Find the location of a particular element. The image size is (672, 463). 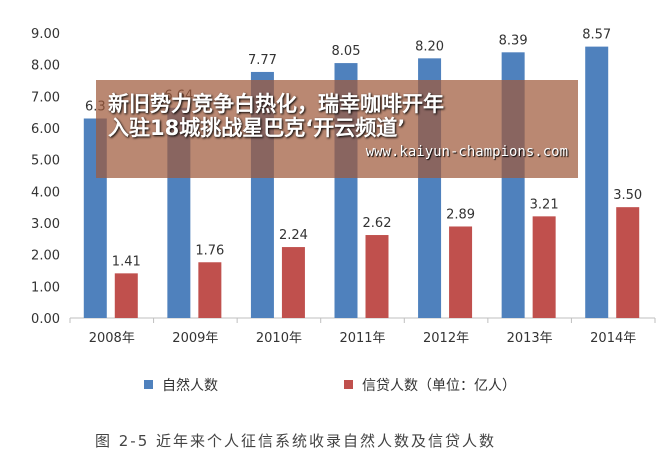

bar-series-2-2010年 is located at coordinates (293, 282).